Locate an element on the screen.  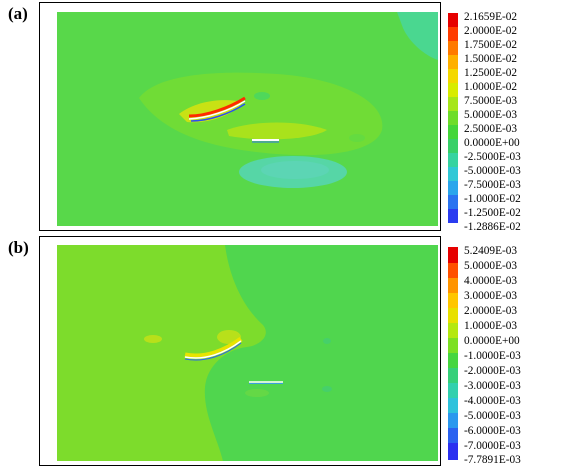
panel-a-tick: 1.2500E-02 is located at coordinates (491, 73).